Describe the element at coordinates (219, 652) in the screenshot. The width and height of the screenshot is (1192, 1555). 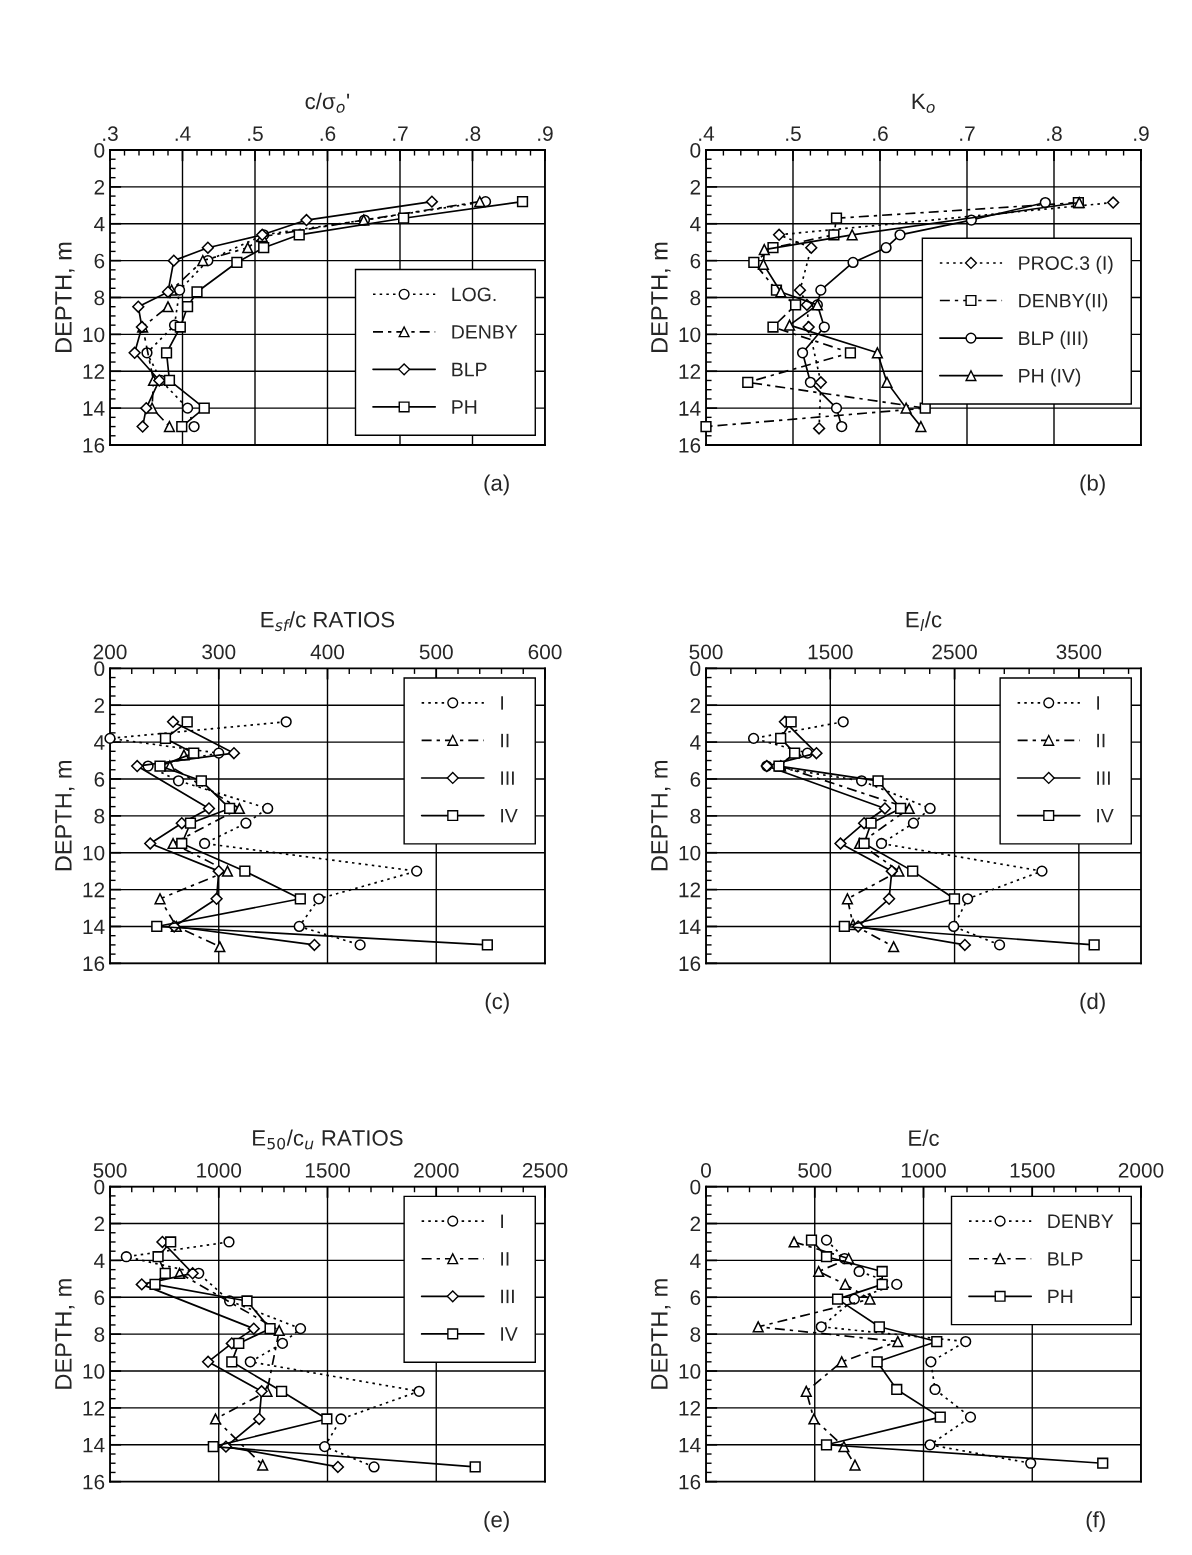
I see `x-tick-label: 300` at that location.